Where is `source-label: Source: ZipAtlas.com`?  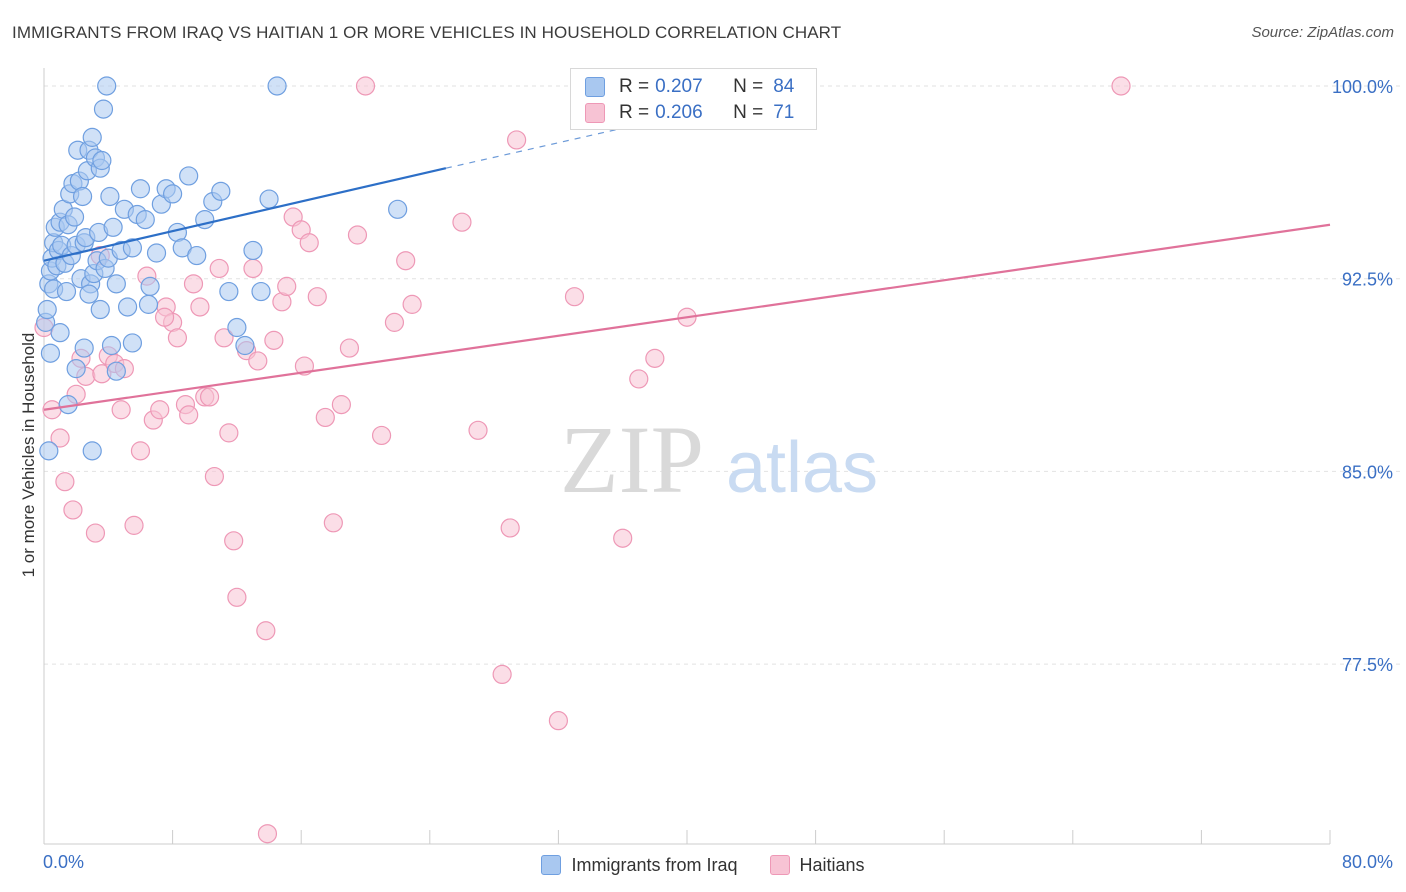 source-label: Source: ZipAtlas.com is located at coordinates (1322, 32).